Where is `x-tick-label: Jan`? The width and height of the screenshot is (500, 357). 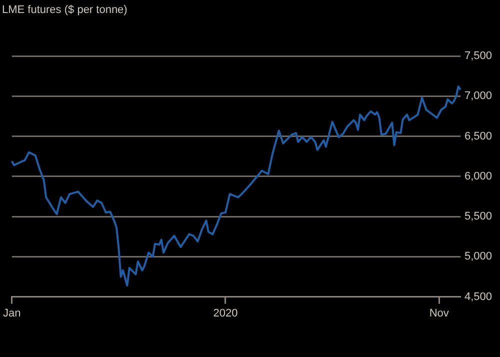 x-tick-label: Jan is located at coordinates (11, 313).